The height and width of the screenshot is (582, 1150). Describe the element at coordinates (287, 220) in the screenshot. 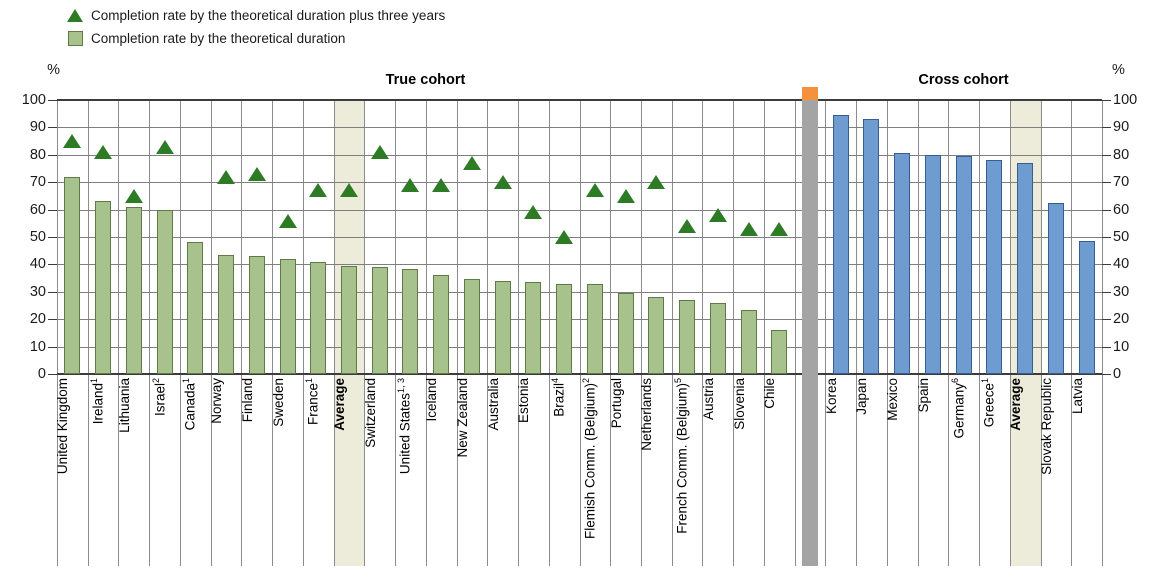

I see `triangle-sweden` at that location.